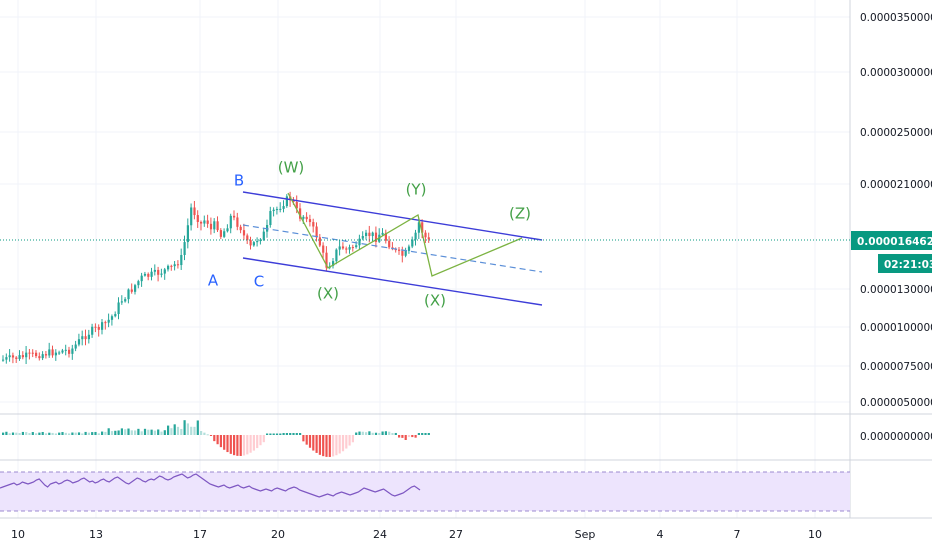 The height and width of the screenshot is (555, 932). I want to click on time-axis: 10 13 17 20 24 27 Sep 4 7 10, so click(416, 534).